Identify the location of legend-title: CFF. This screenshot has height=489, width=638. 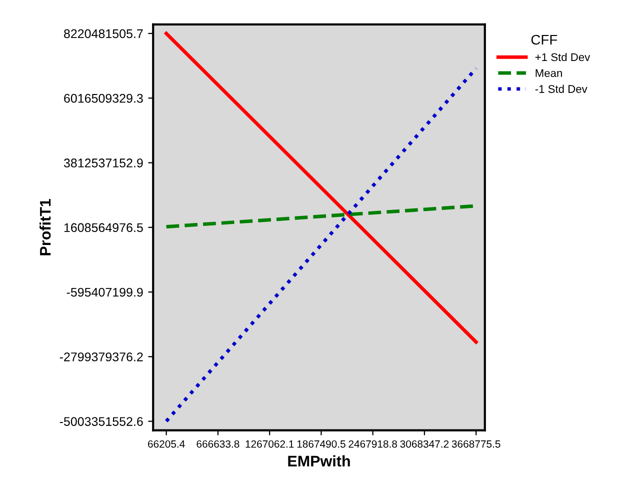
(544, 39).